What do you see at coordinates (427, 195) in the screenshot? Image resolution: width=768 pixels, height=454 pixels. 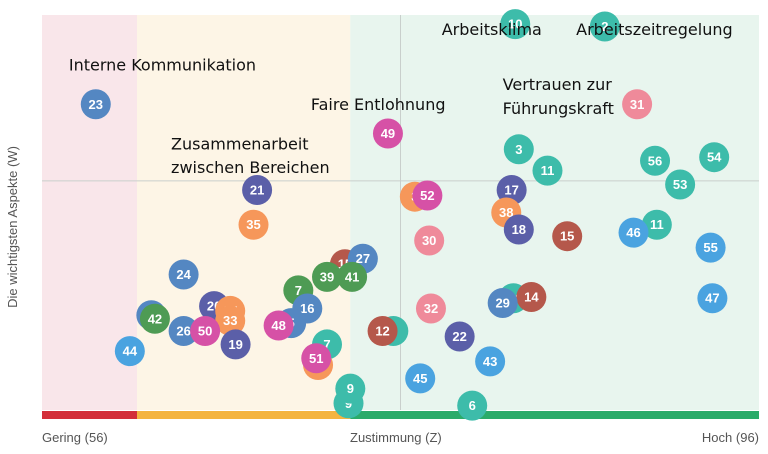 I see `point-52: 52` at bounding box center [427, 195].